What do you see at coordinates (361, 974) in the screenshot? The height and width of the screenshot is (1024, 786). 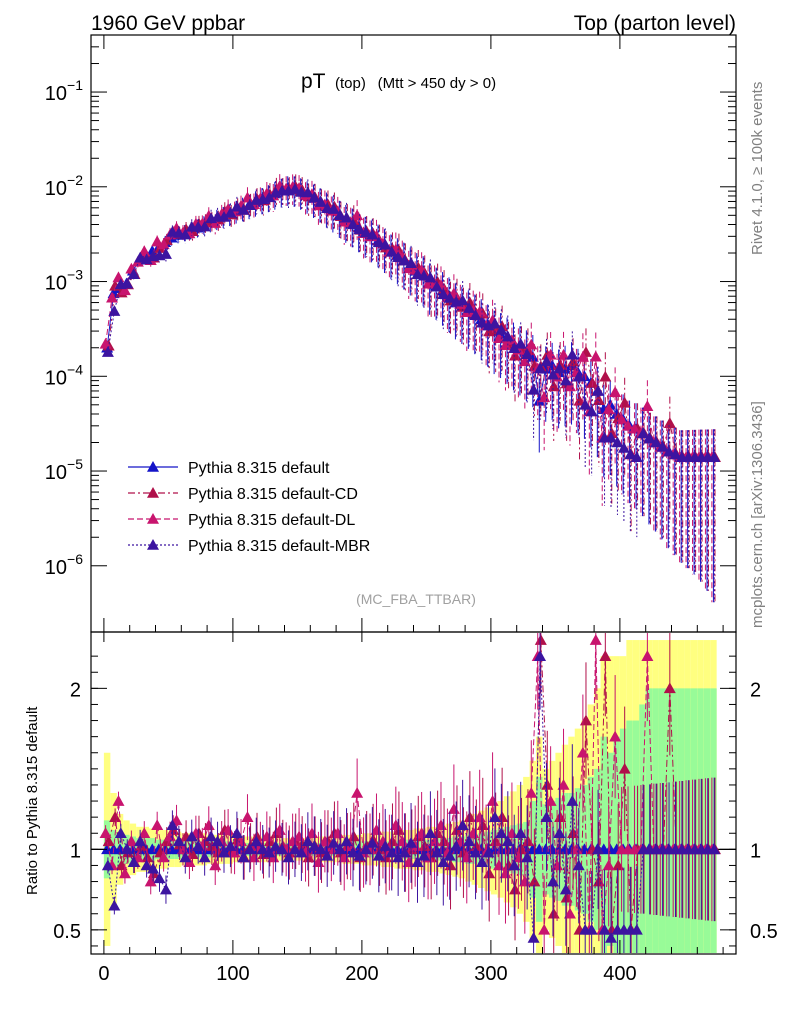 I see `x-tick-label: 200` at bounding box center [361, 974].